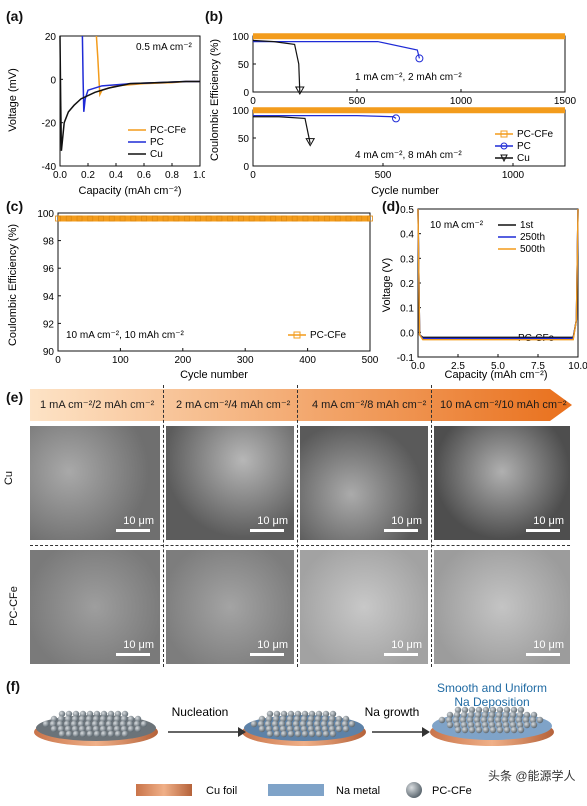 This screenshot has height=806, width=587. Describe the element at coordinates (172, 175) in the screenshot. I see `x-tick-label: 0.8` at that location.